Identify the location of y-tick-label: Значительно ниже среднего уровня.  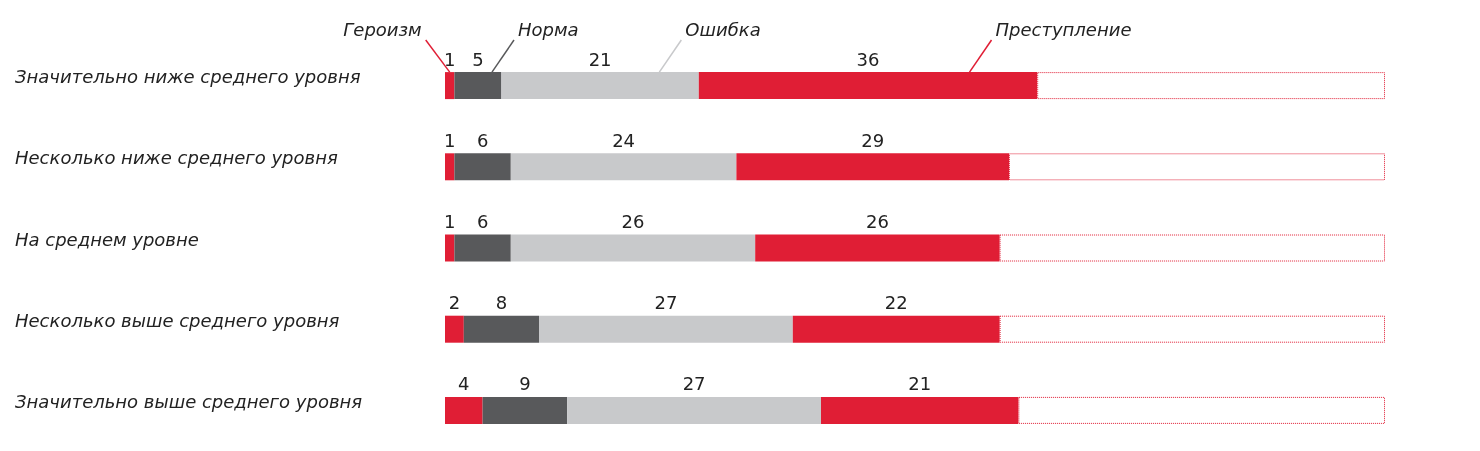
(188, 77).